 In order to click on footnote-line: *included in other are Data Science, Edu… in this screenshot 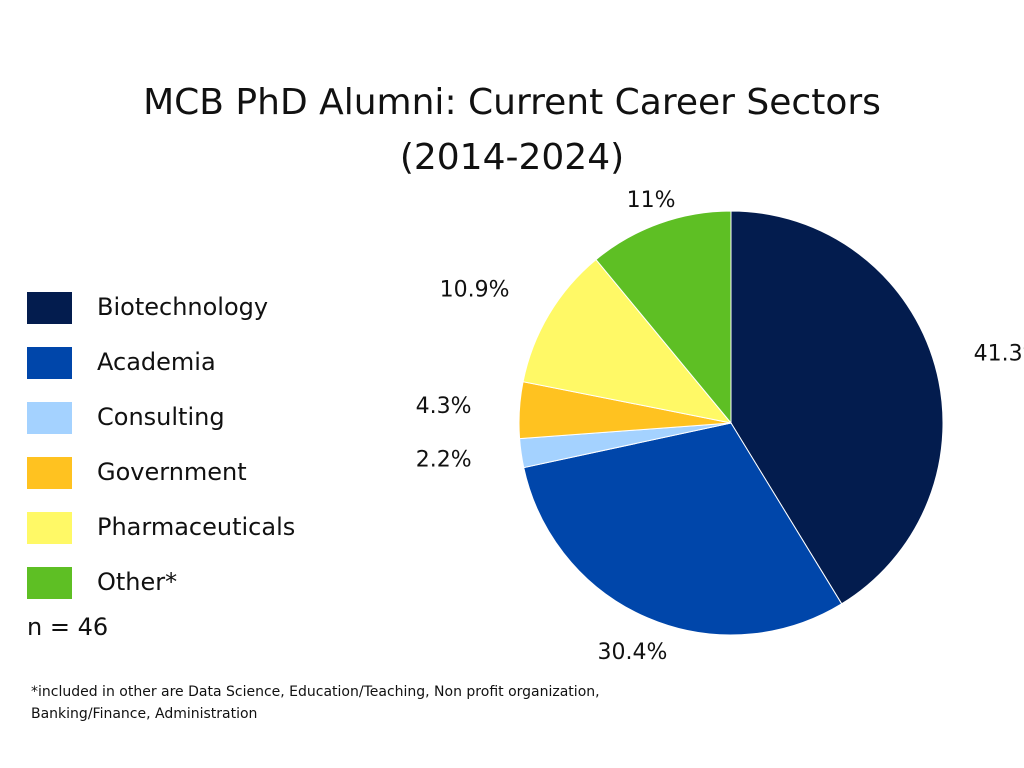, I will do `click(315, 692)`.